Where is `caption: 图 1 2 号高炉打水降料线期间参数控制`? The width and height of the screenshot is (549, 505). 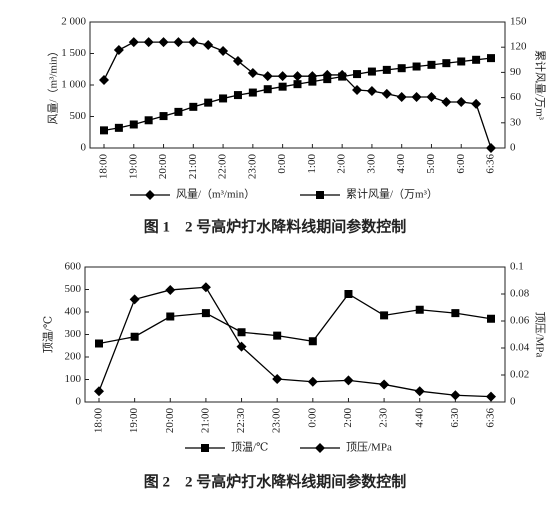 caption: 图 1 2 号高炉打水降料线期间参数控制 is located at coordinates (275, 226).